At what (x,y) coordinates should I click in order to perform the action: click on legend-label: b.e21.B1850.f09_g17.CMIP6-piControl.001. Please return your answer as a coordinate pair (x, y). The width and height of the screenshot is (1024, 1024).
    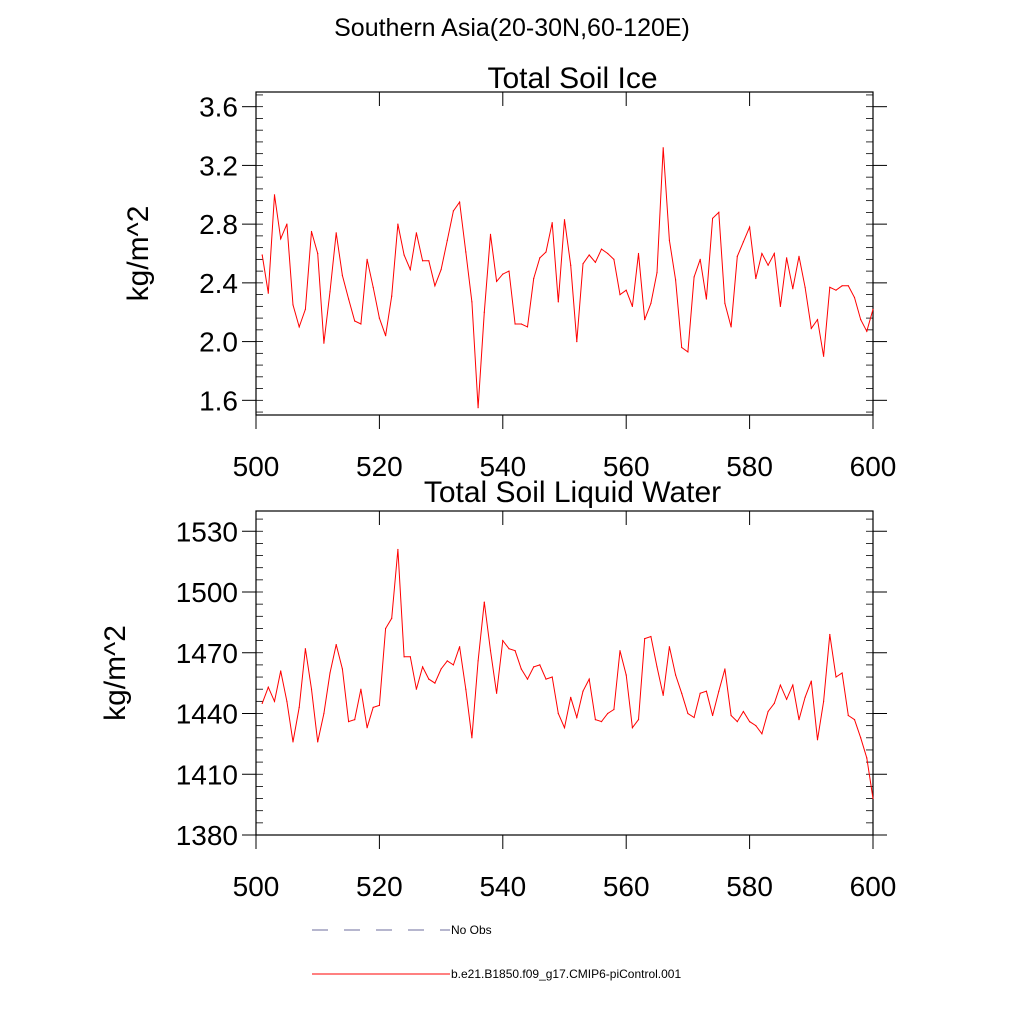
    Looking at the image, I should click on (566, 974).